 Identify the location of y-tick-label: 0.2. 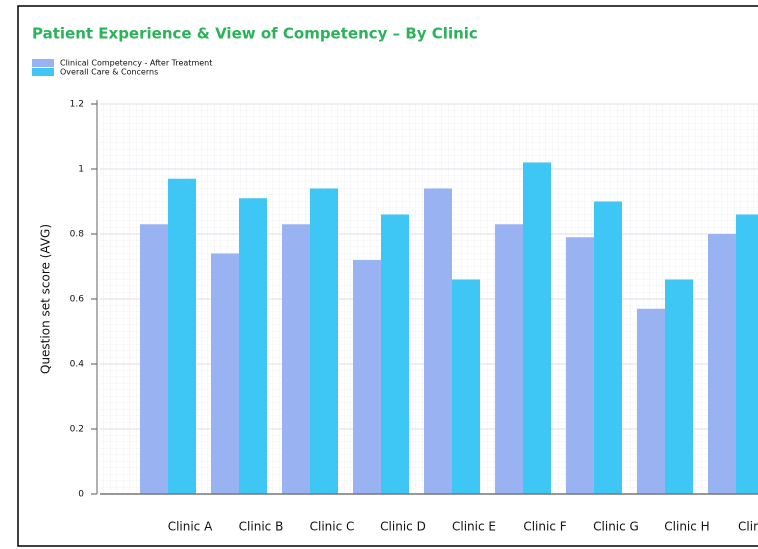
(77, 430).